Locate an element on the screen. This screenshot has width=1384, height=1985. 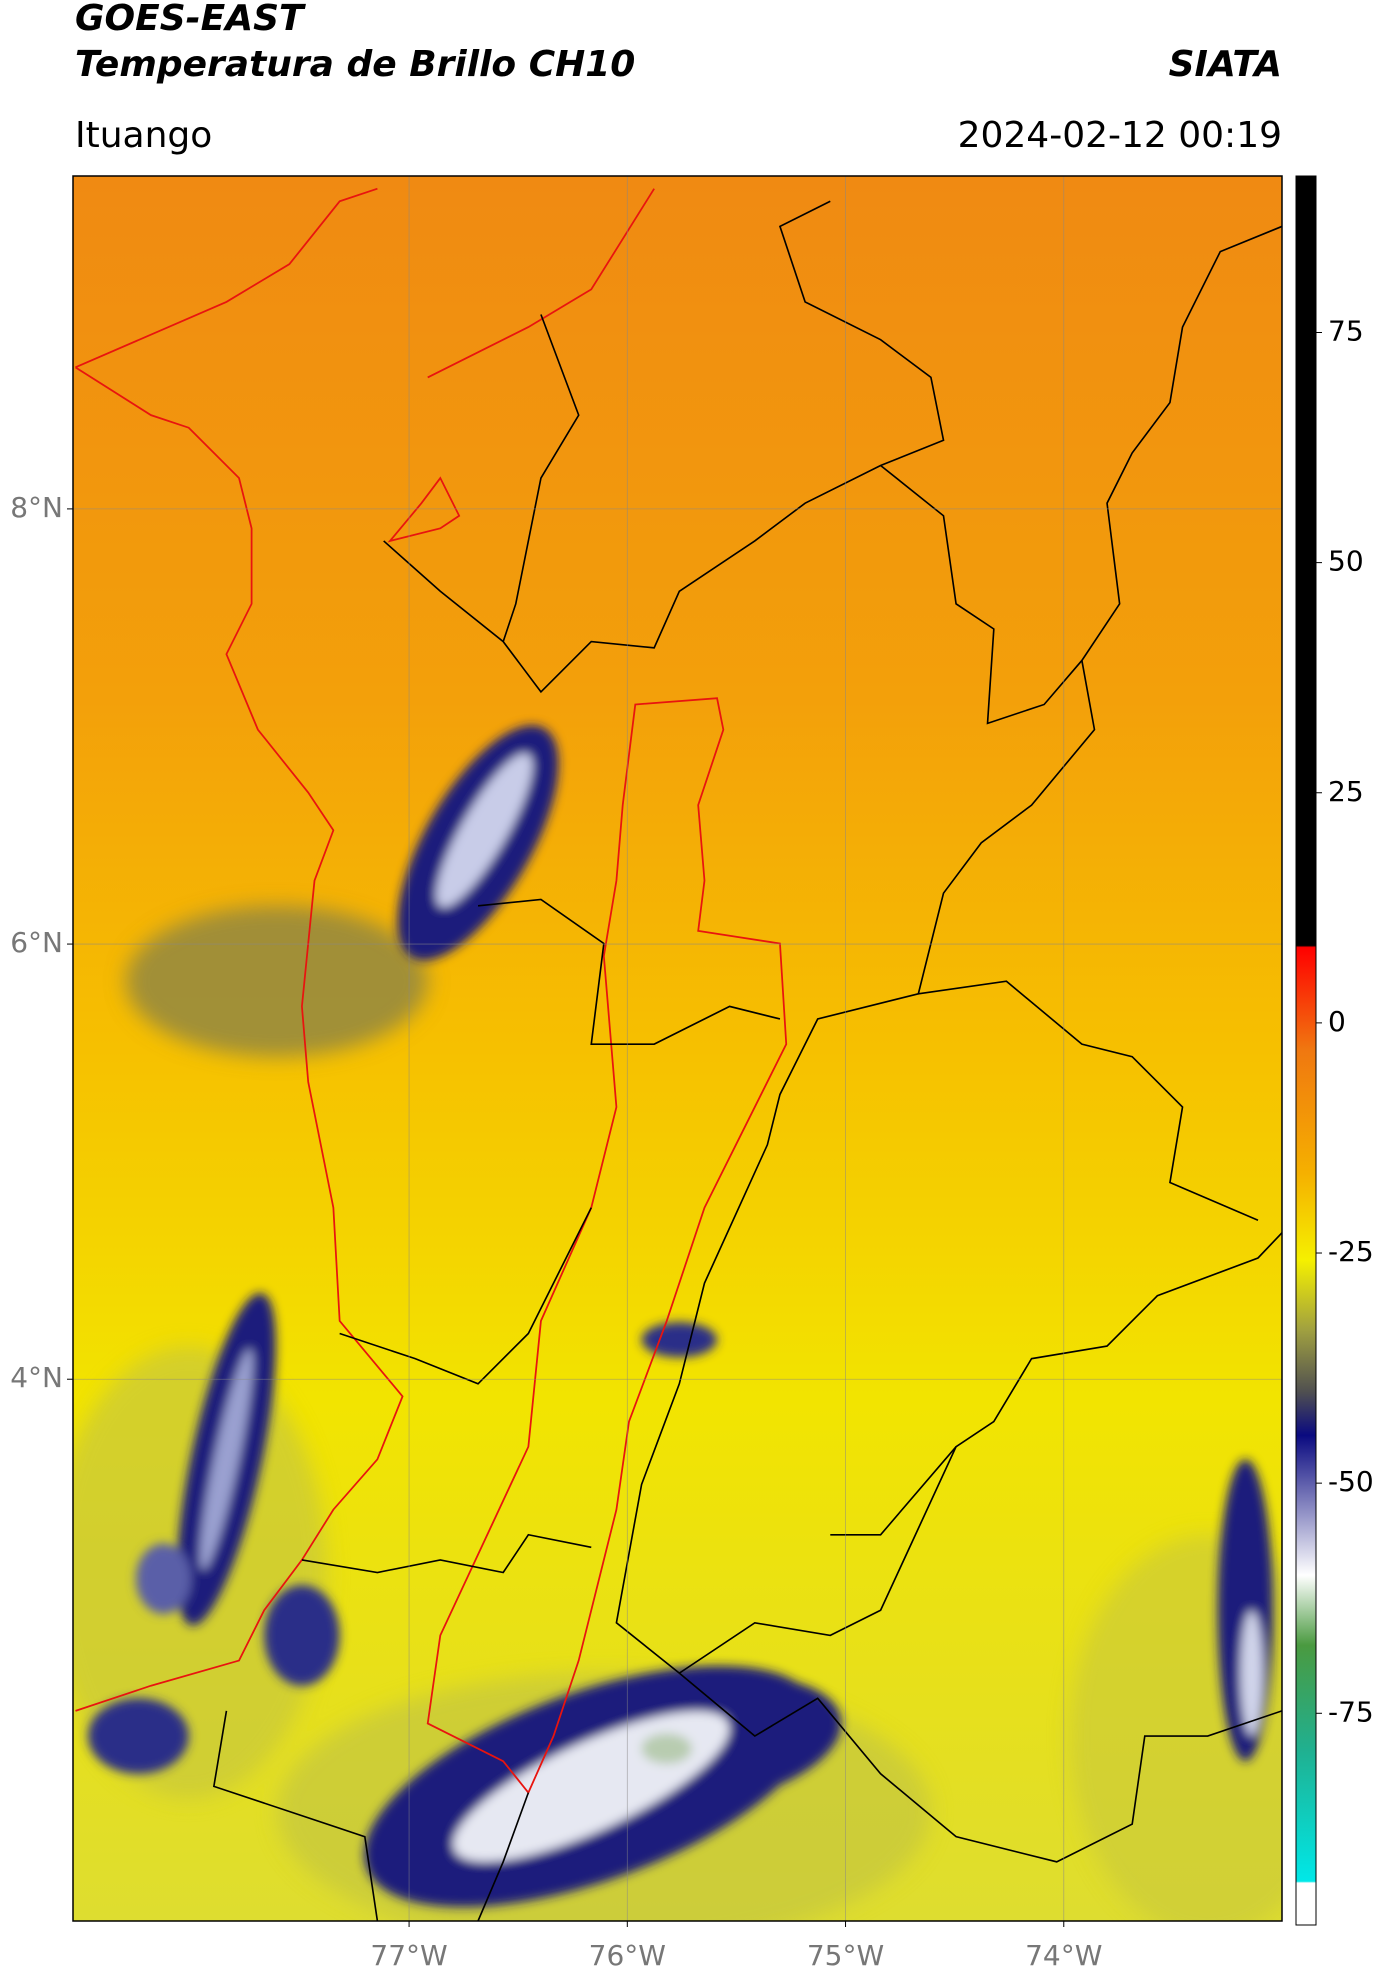
y-tick-label: 4°N is located at coordinates (36, 1377).